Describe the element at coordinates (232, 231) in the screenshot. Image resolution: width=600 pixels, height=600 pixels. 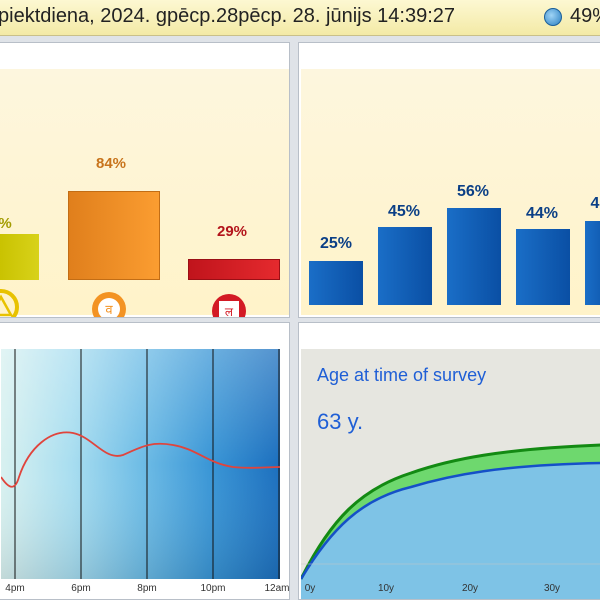
I see `chakra-percent-3: 29%` at that location.